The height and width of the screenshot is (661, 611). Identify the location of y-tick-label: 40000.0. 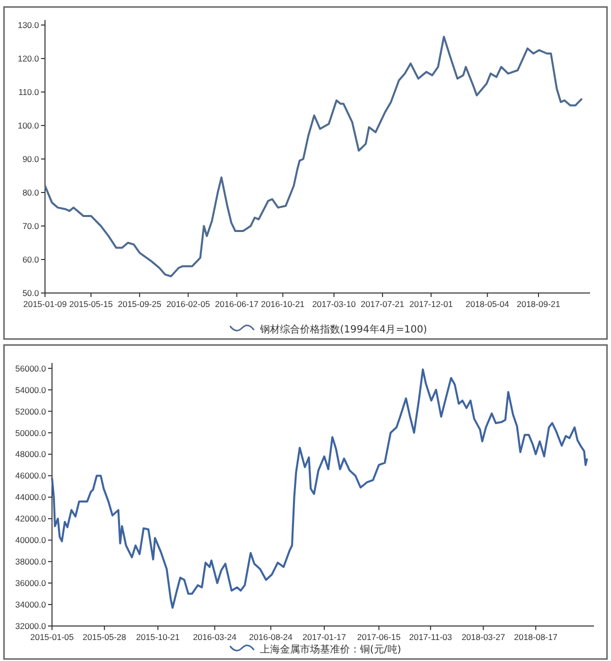
(30, 540).